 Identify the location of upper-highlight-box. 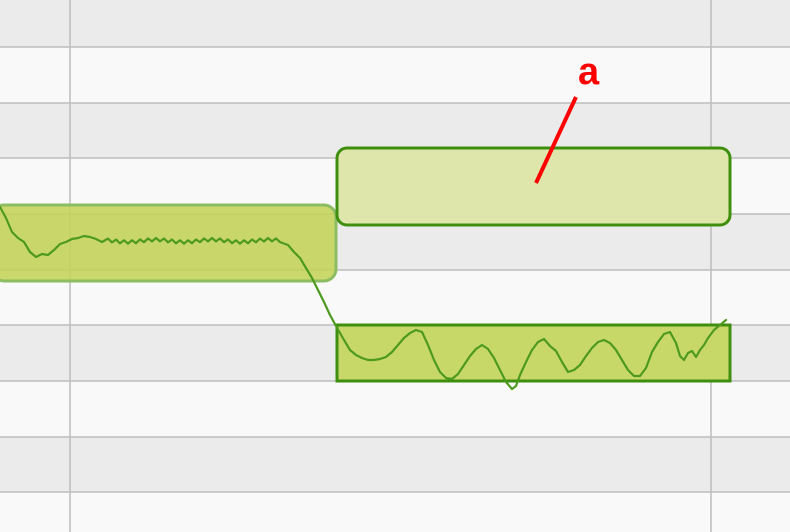
(533, 186).